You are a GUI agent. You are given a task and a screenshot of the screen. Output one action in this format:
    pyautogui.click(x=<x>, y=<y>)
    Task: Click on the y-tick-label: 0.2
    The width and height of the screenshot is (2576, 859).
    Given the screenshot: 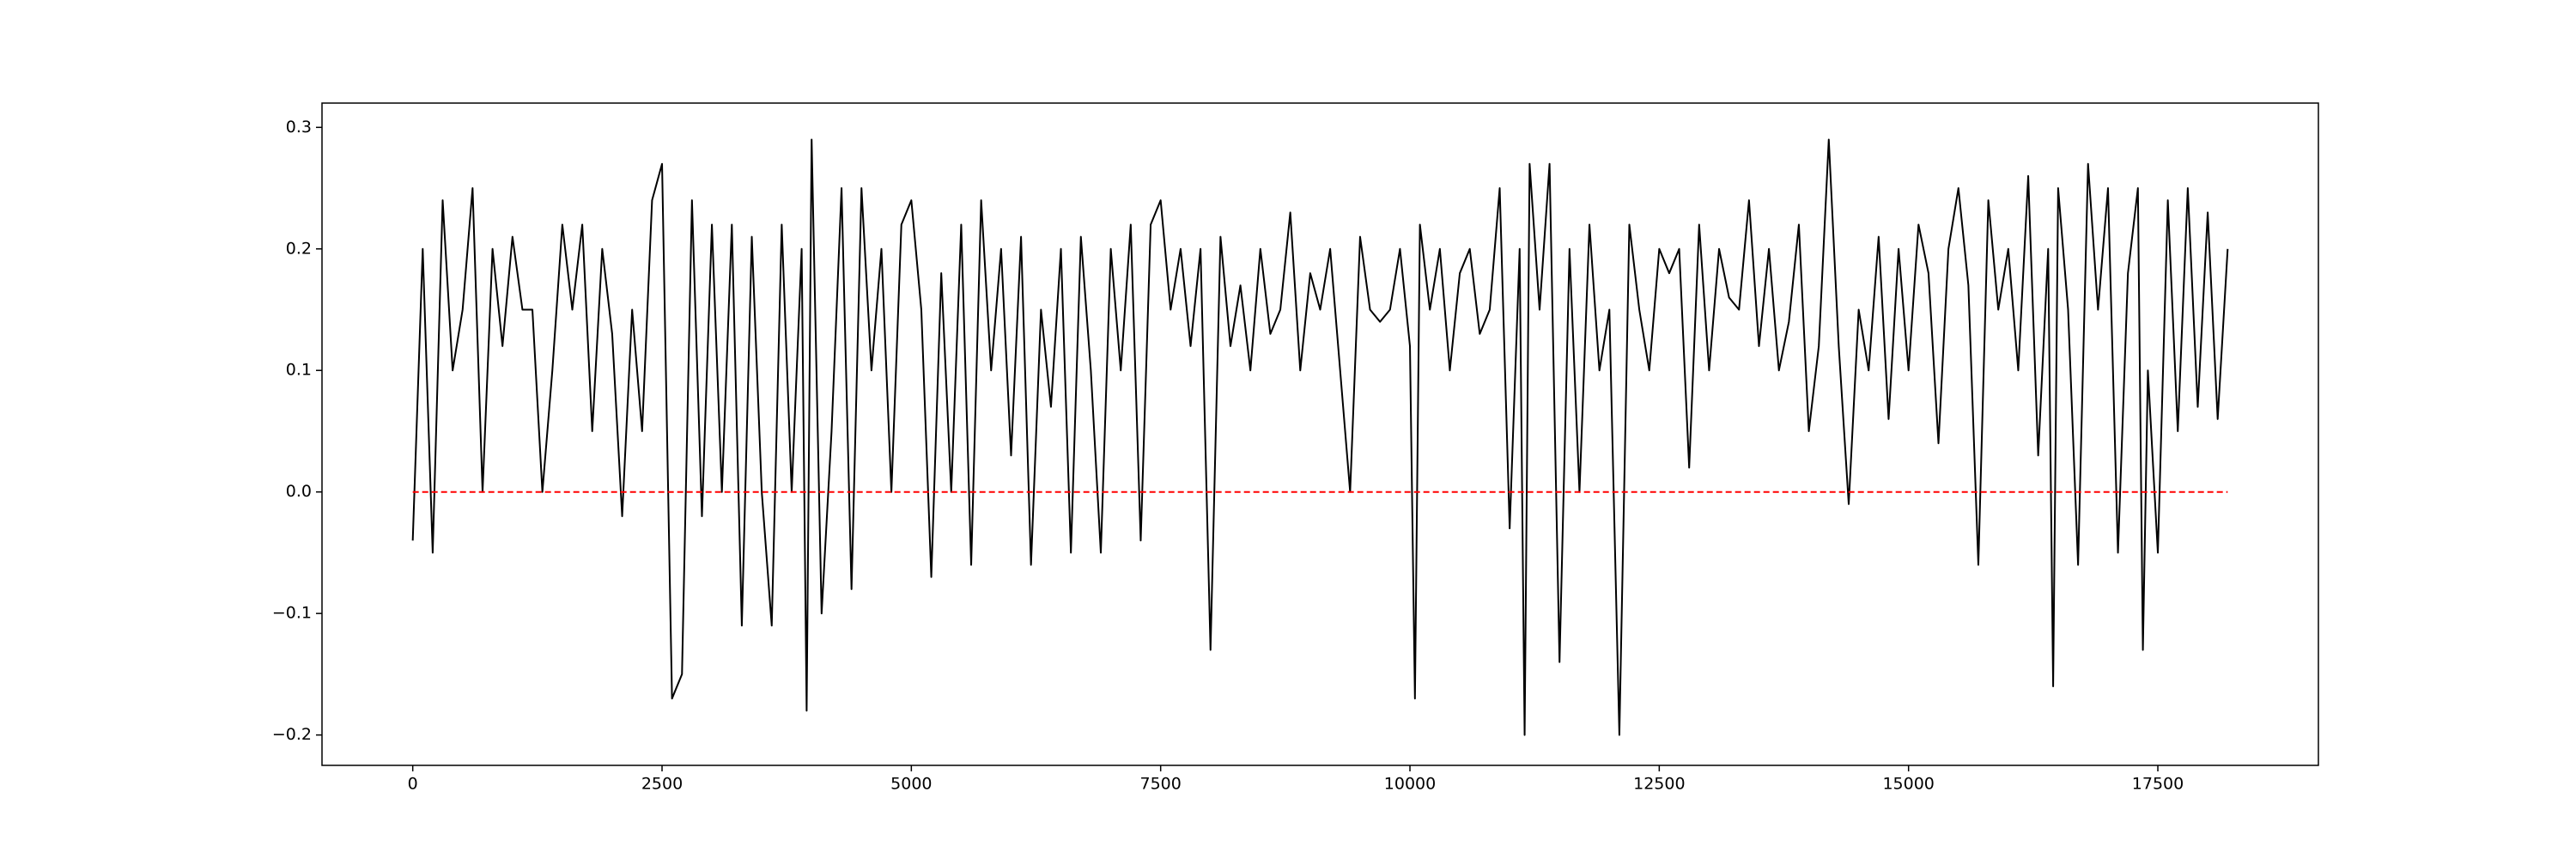 What is the action you would take?
    pyautogui.click(x=299, y=249)
    